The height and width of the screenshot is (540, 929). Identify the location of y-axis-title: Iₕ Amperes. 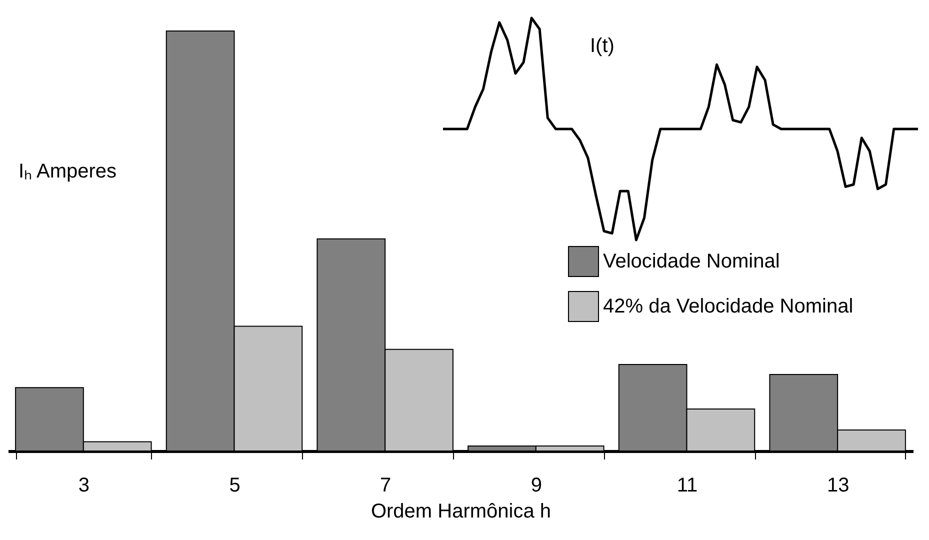
(67, 171).